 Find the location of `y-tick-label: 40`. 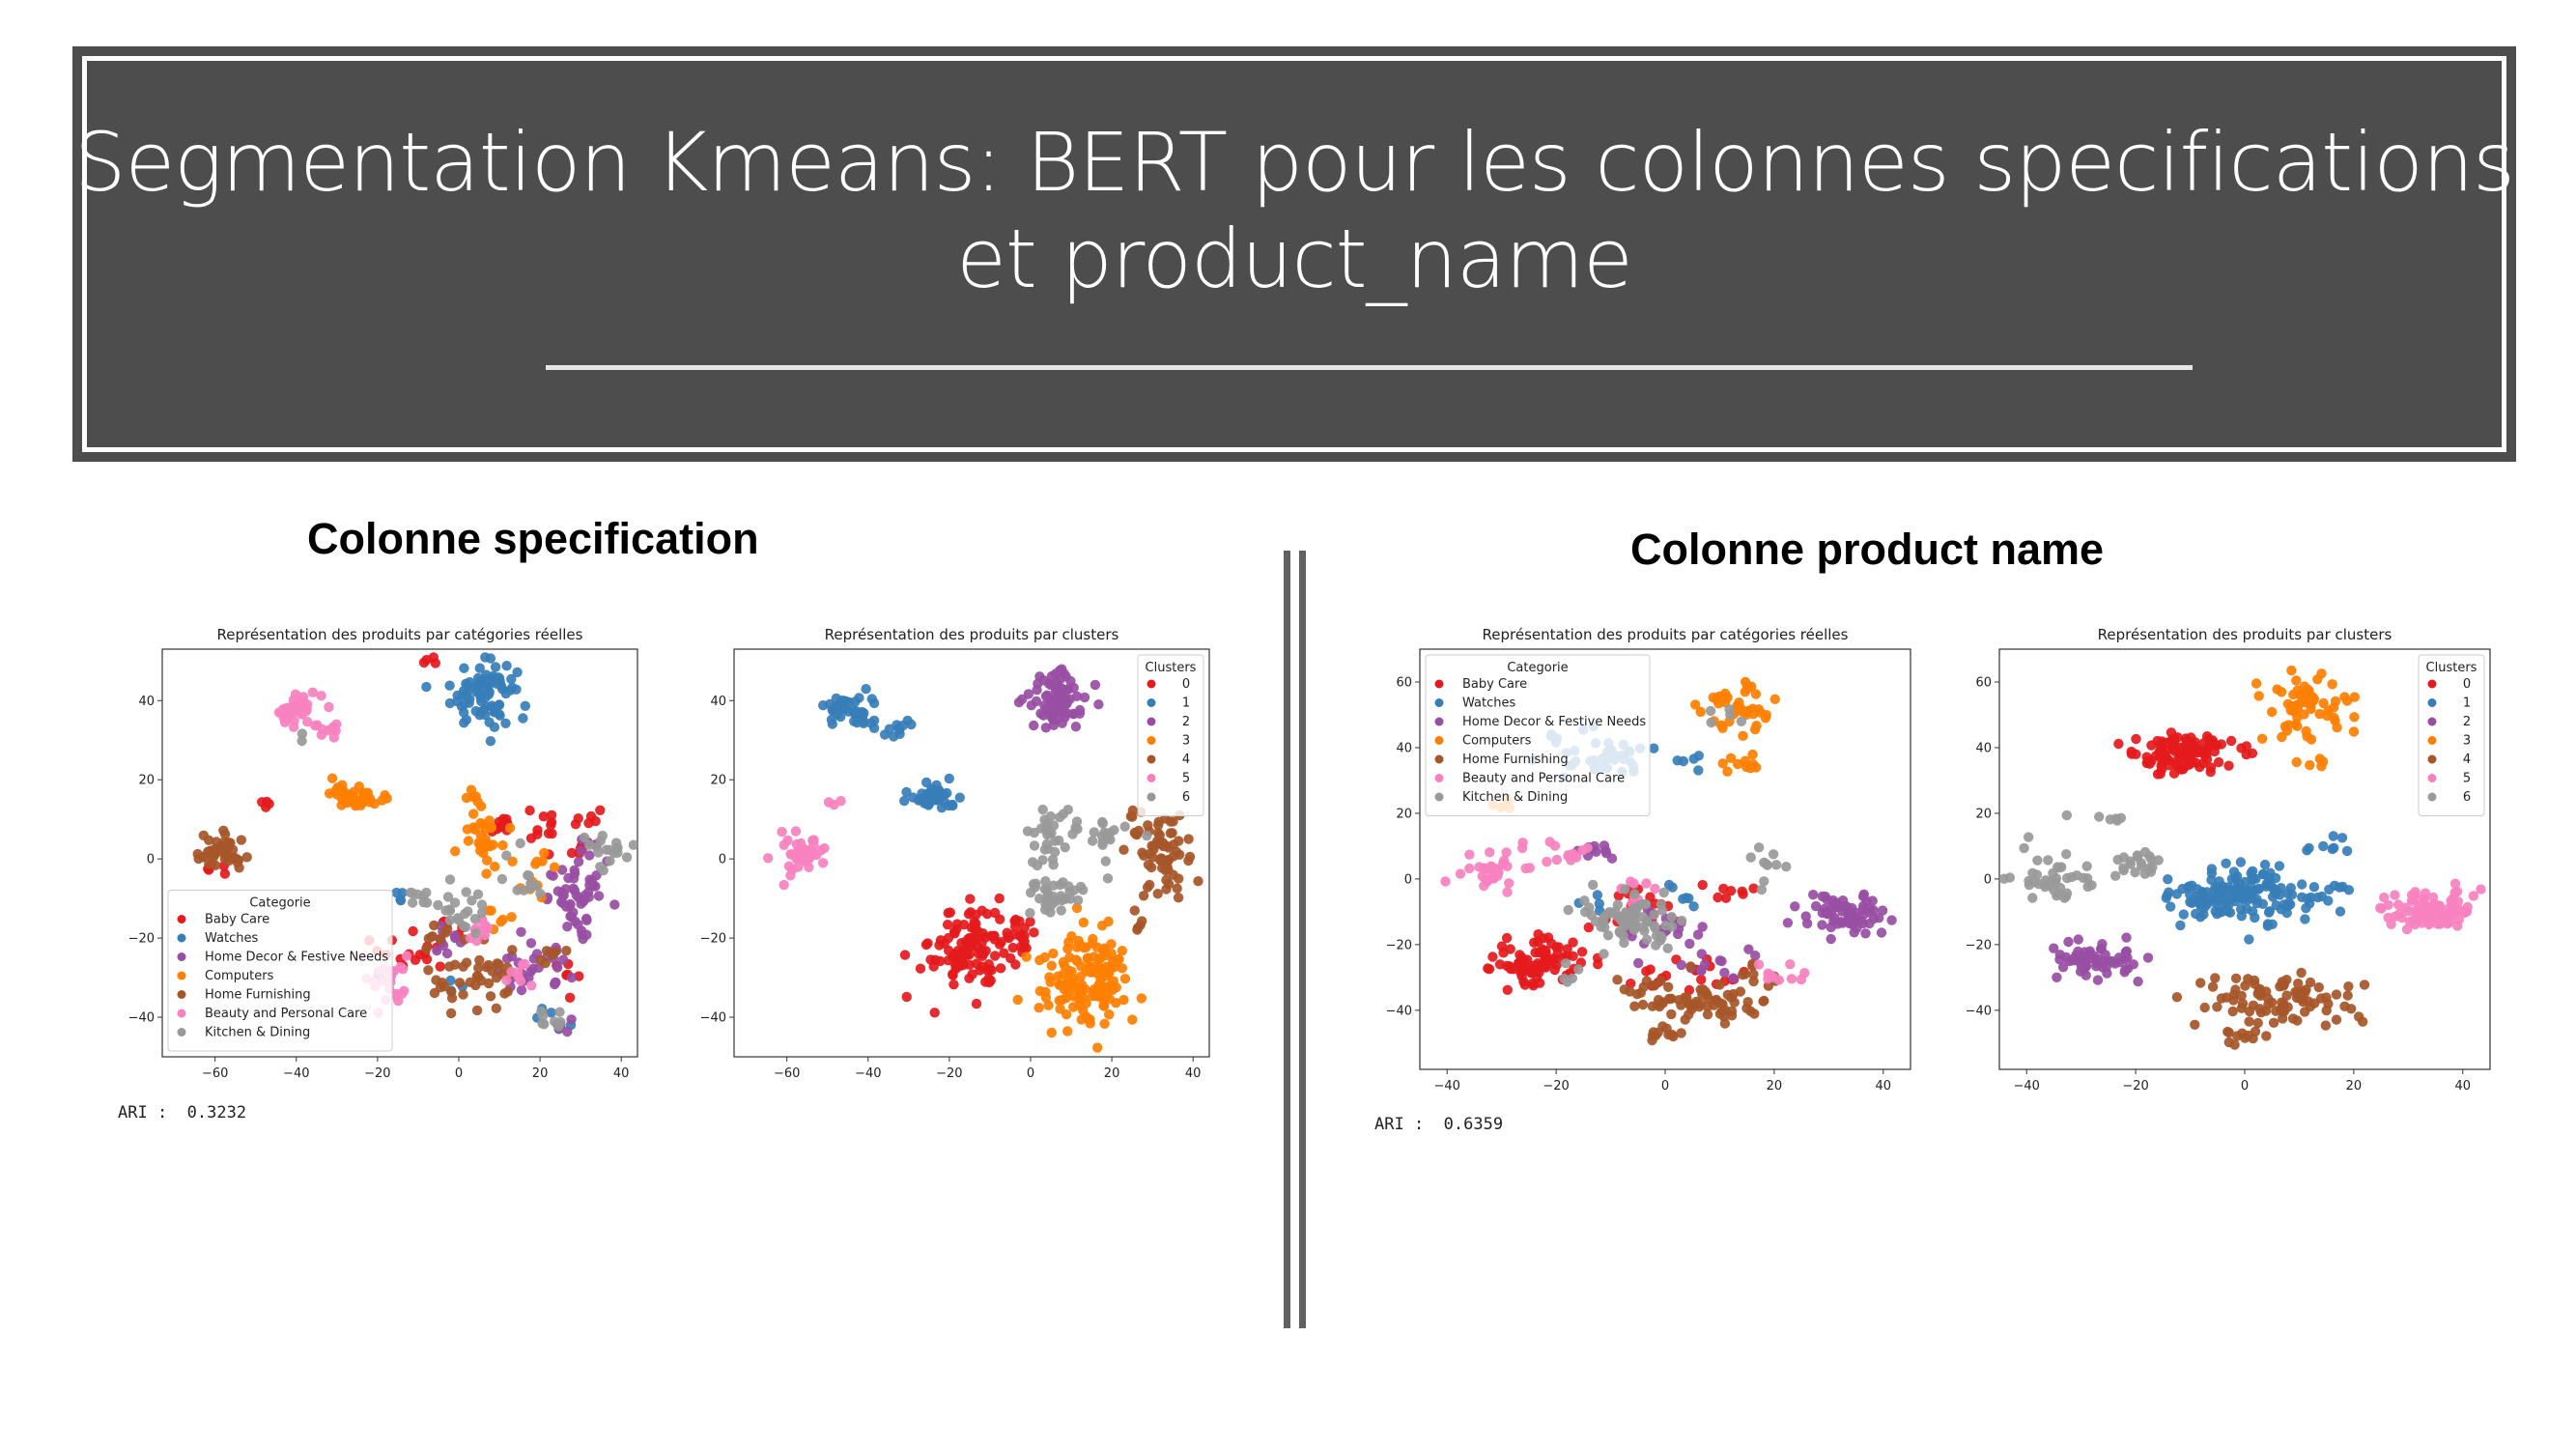

y-tick-label: 40 is located at coordinates (1404, 748).